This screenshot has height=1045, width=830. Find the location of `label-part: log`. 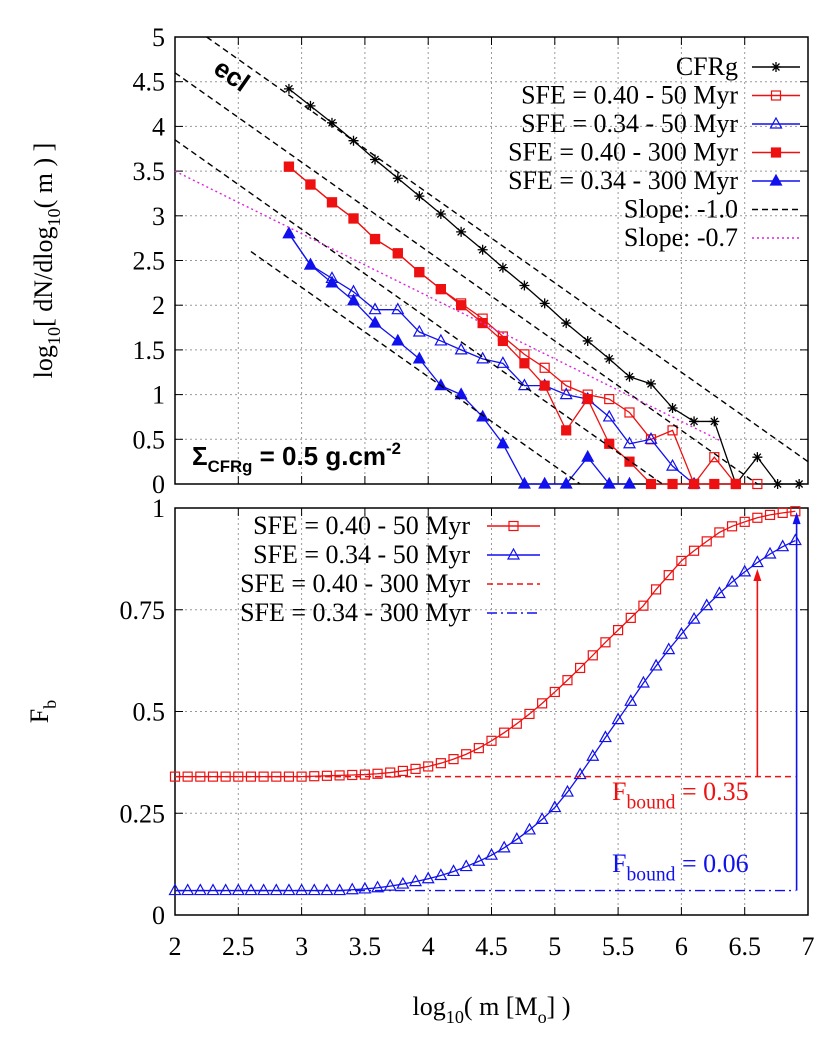

label-part: log is located at coordinates (428, 1006).